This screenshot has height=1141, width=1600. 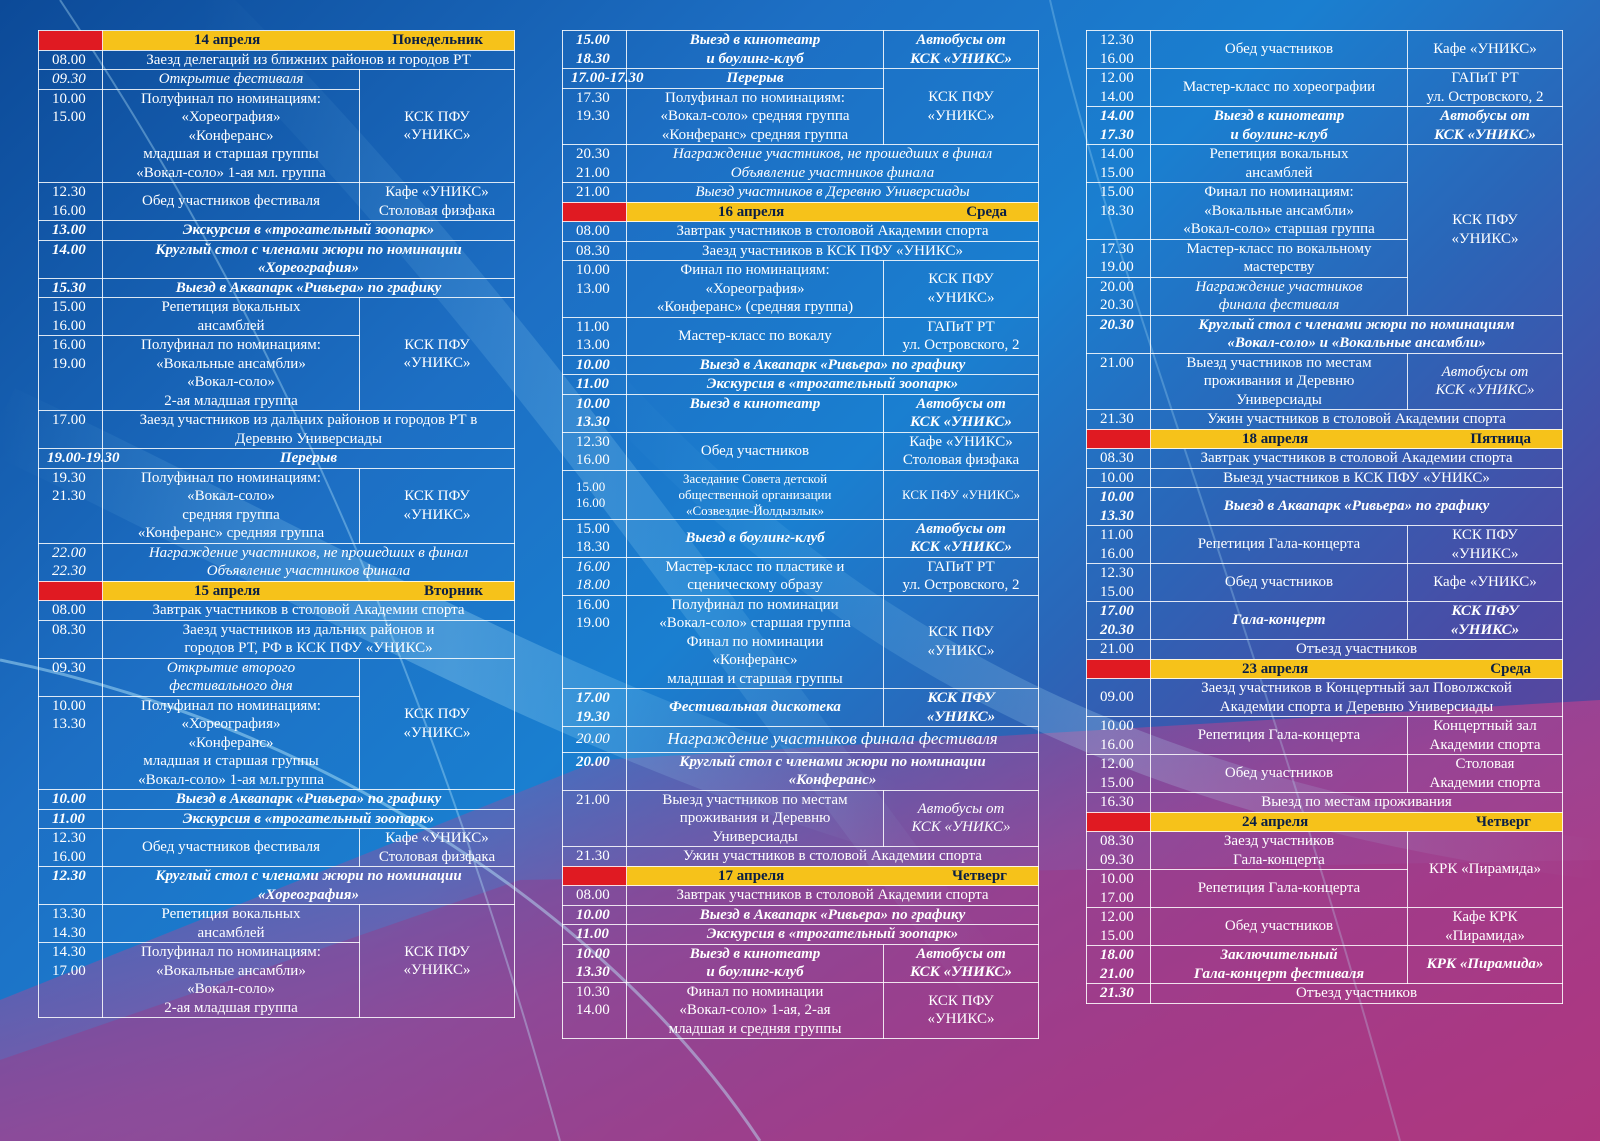 What do you see at coordinates (1118, 163) in the screenshot?
I see `event-time: 14.00 15.00` at bounding box center [1118, 163].